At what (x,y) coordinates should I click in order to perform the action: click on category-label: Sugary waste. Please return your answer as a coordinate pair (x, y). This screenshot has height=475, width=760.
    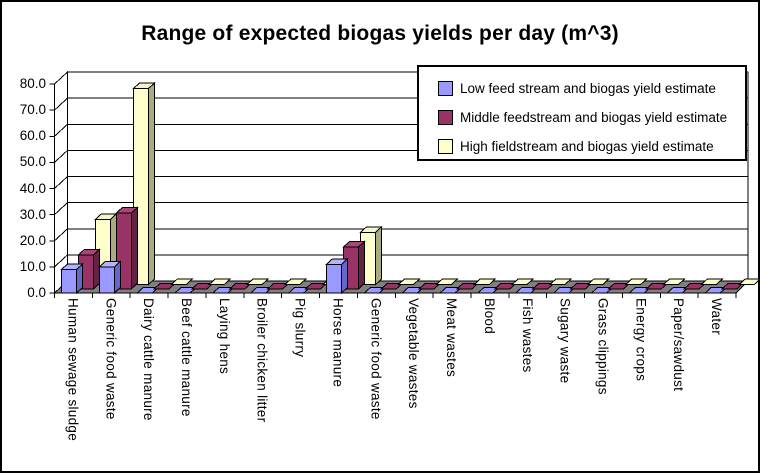
    Looking at the image, I should click on (565, 341).